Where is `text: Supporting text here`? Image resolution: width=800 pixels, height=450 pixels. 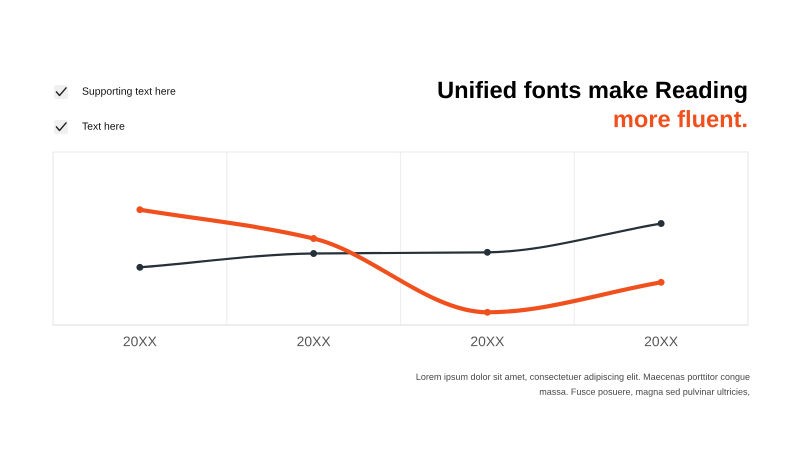 text: Supporting text here is located at coordinates (129, 92).